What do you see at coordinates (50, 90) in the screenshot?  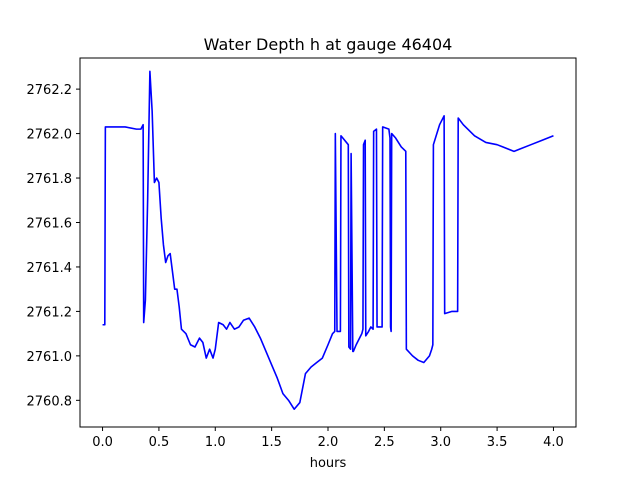 I see `y-tick-label: 2762.2` at bounding box center [50, 90].